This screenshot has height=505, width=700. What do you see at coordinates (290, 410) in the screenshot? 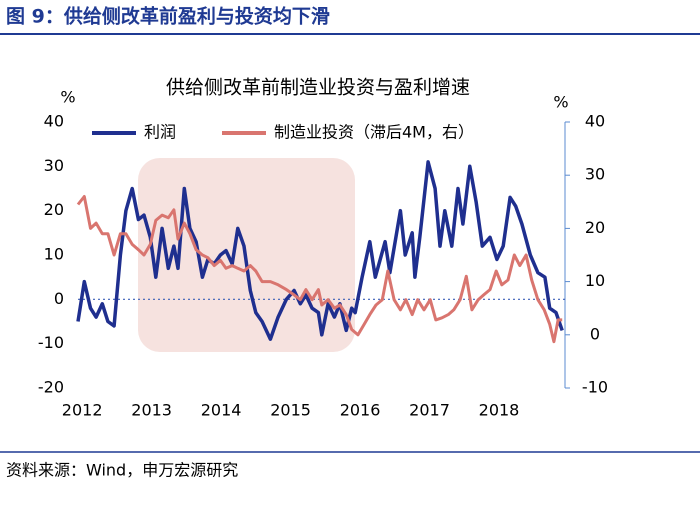
I see `x-tick-label: 2015` at bounding box center [290, 410].